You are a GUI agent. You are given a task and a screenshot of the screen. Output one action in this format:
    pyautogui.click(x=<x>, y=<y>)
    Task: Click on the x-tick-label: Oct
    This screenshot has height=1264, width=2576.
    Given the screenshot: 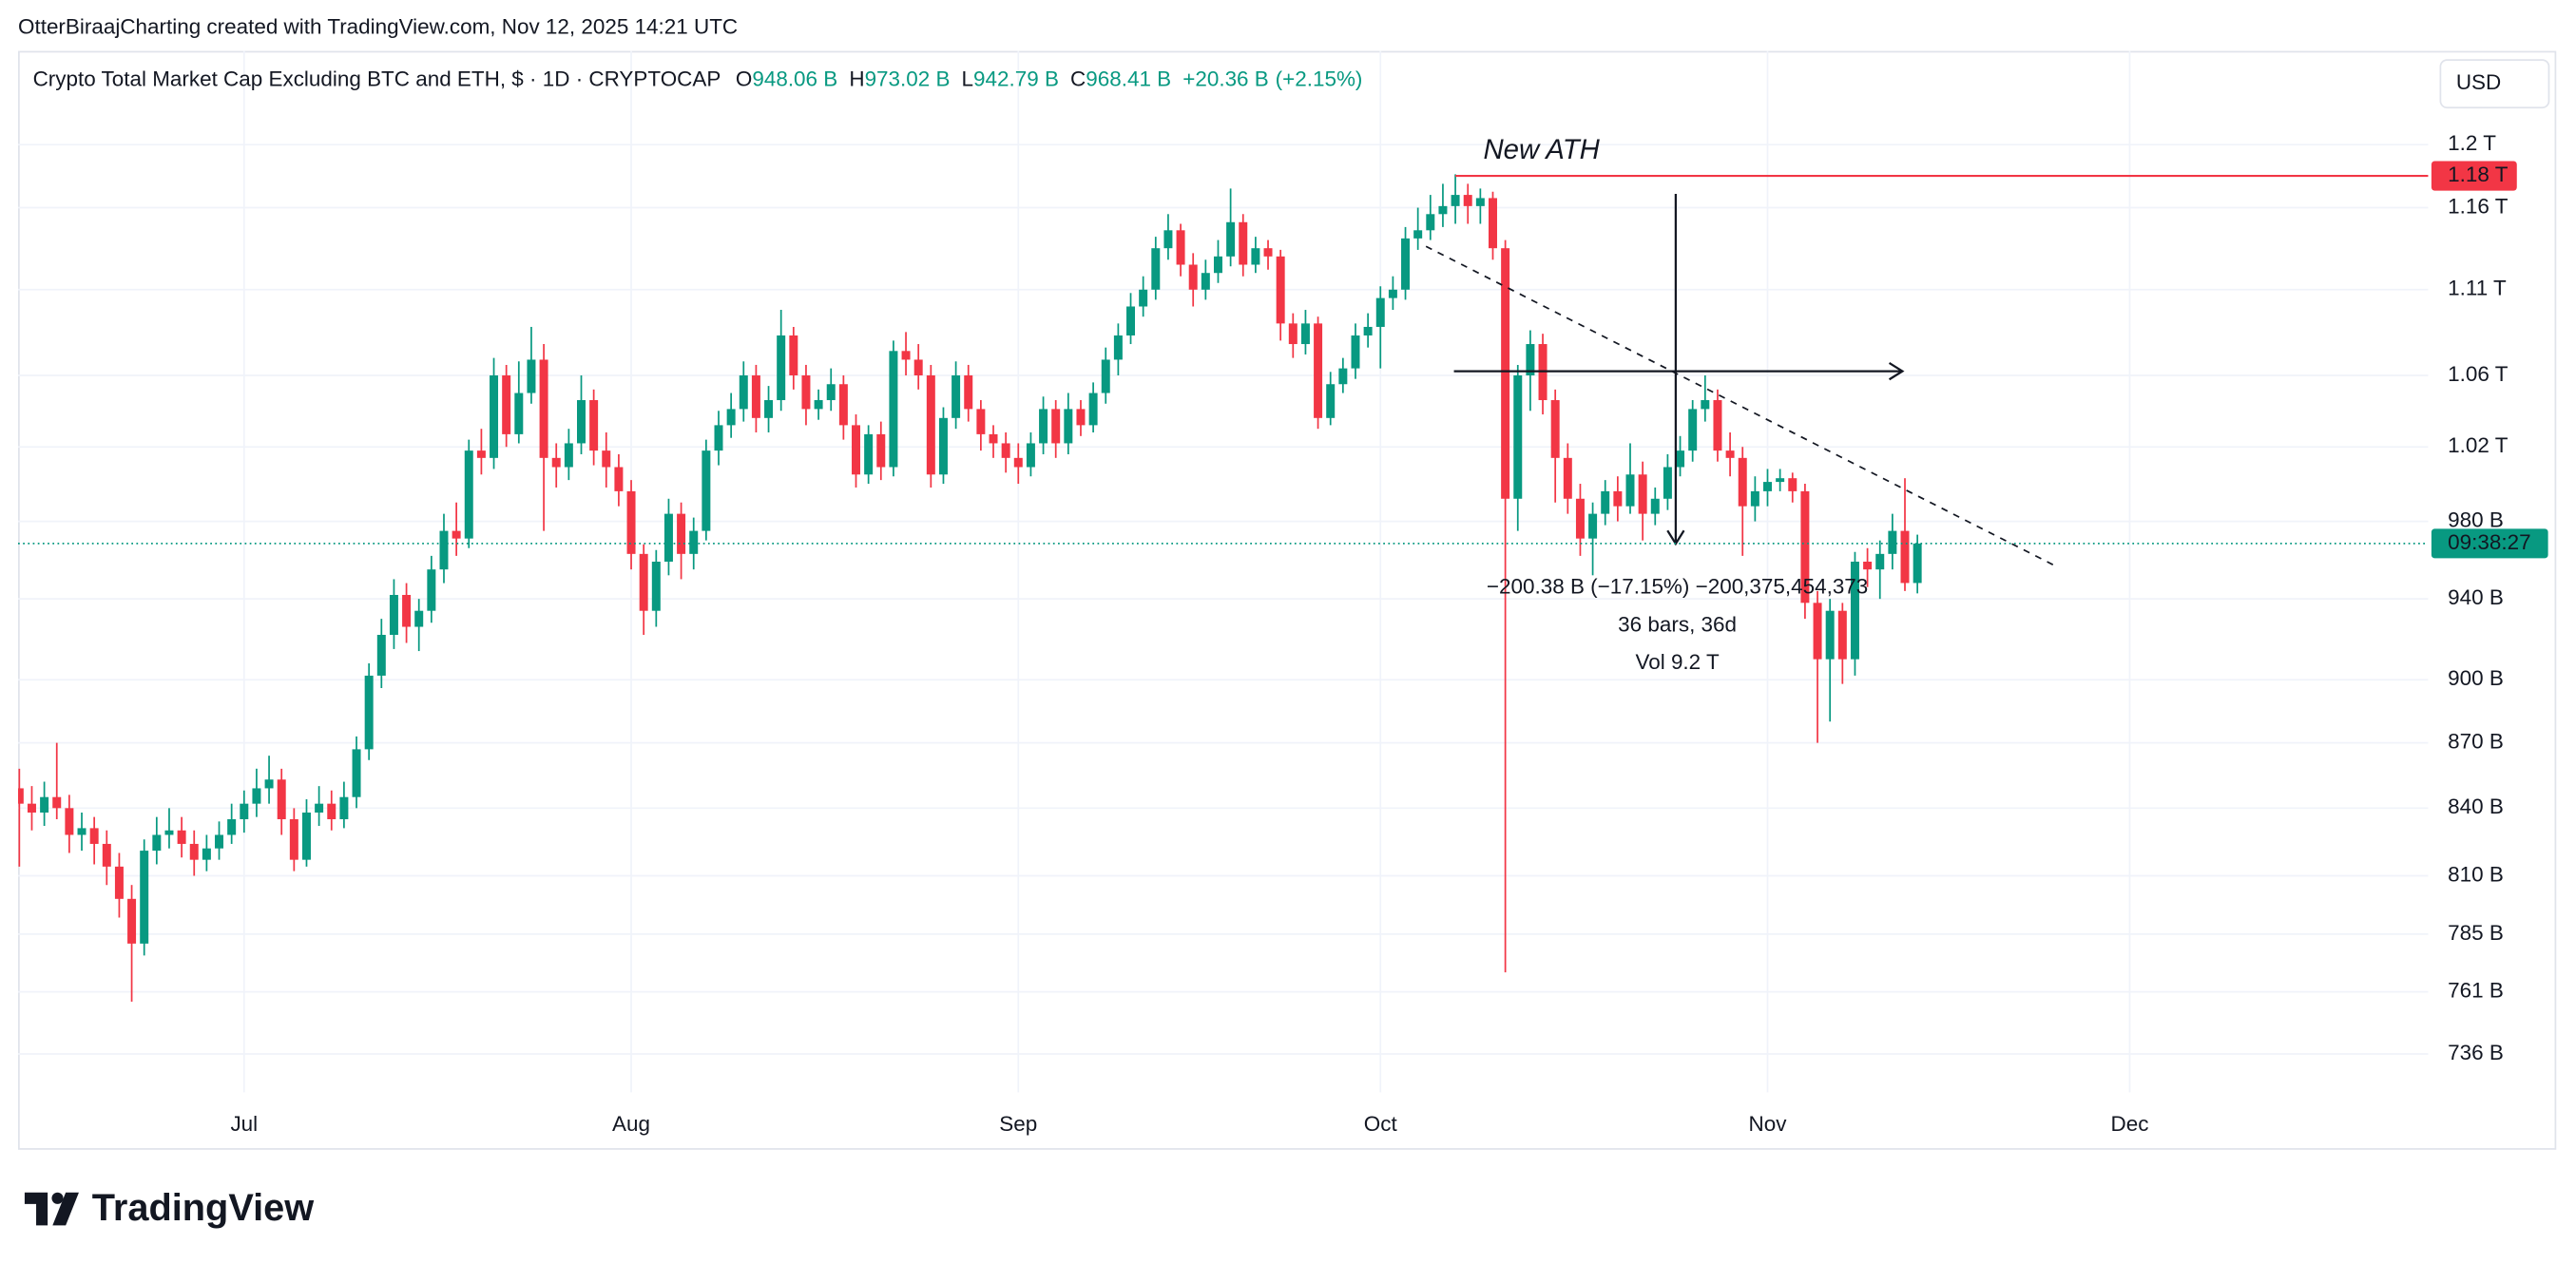 What is the action you would take?
    pyautogui.click(x=1381, y=1124)
    